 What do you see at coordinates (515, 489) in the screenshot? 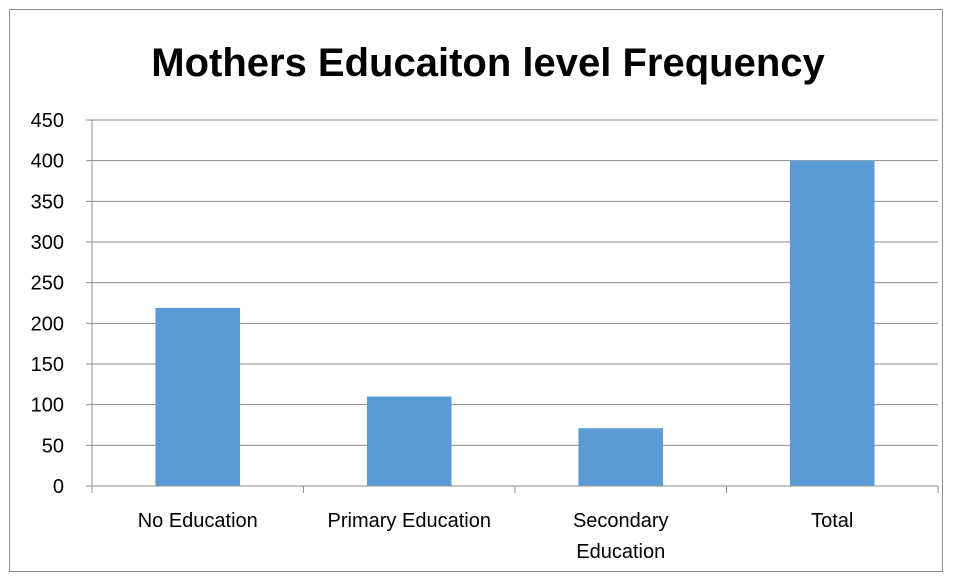
I see `x-axis` at bounding box center [515, 489].